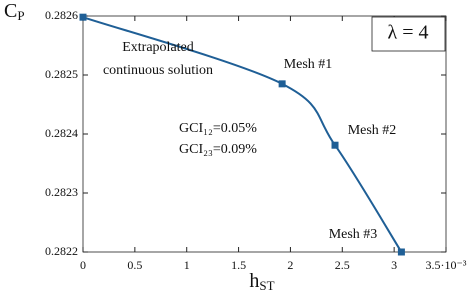 The image size is (474, 296). I want to click on x-label-sub: ST, so click(266, 285).